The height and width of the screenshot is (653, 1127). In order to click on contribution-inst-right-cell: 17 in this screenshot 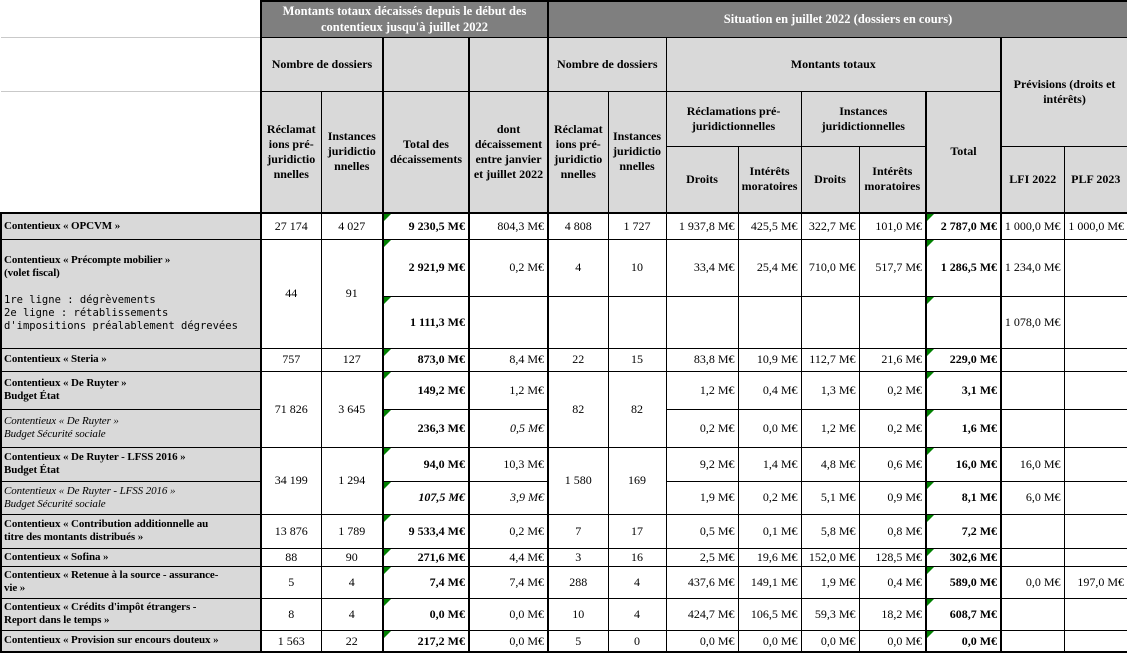, I will do `click(637, 531)`.